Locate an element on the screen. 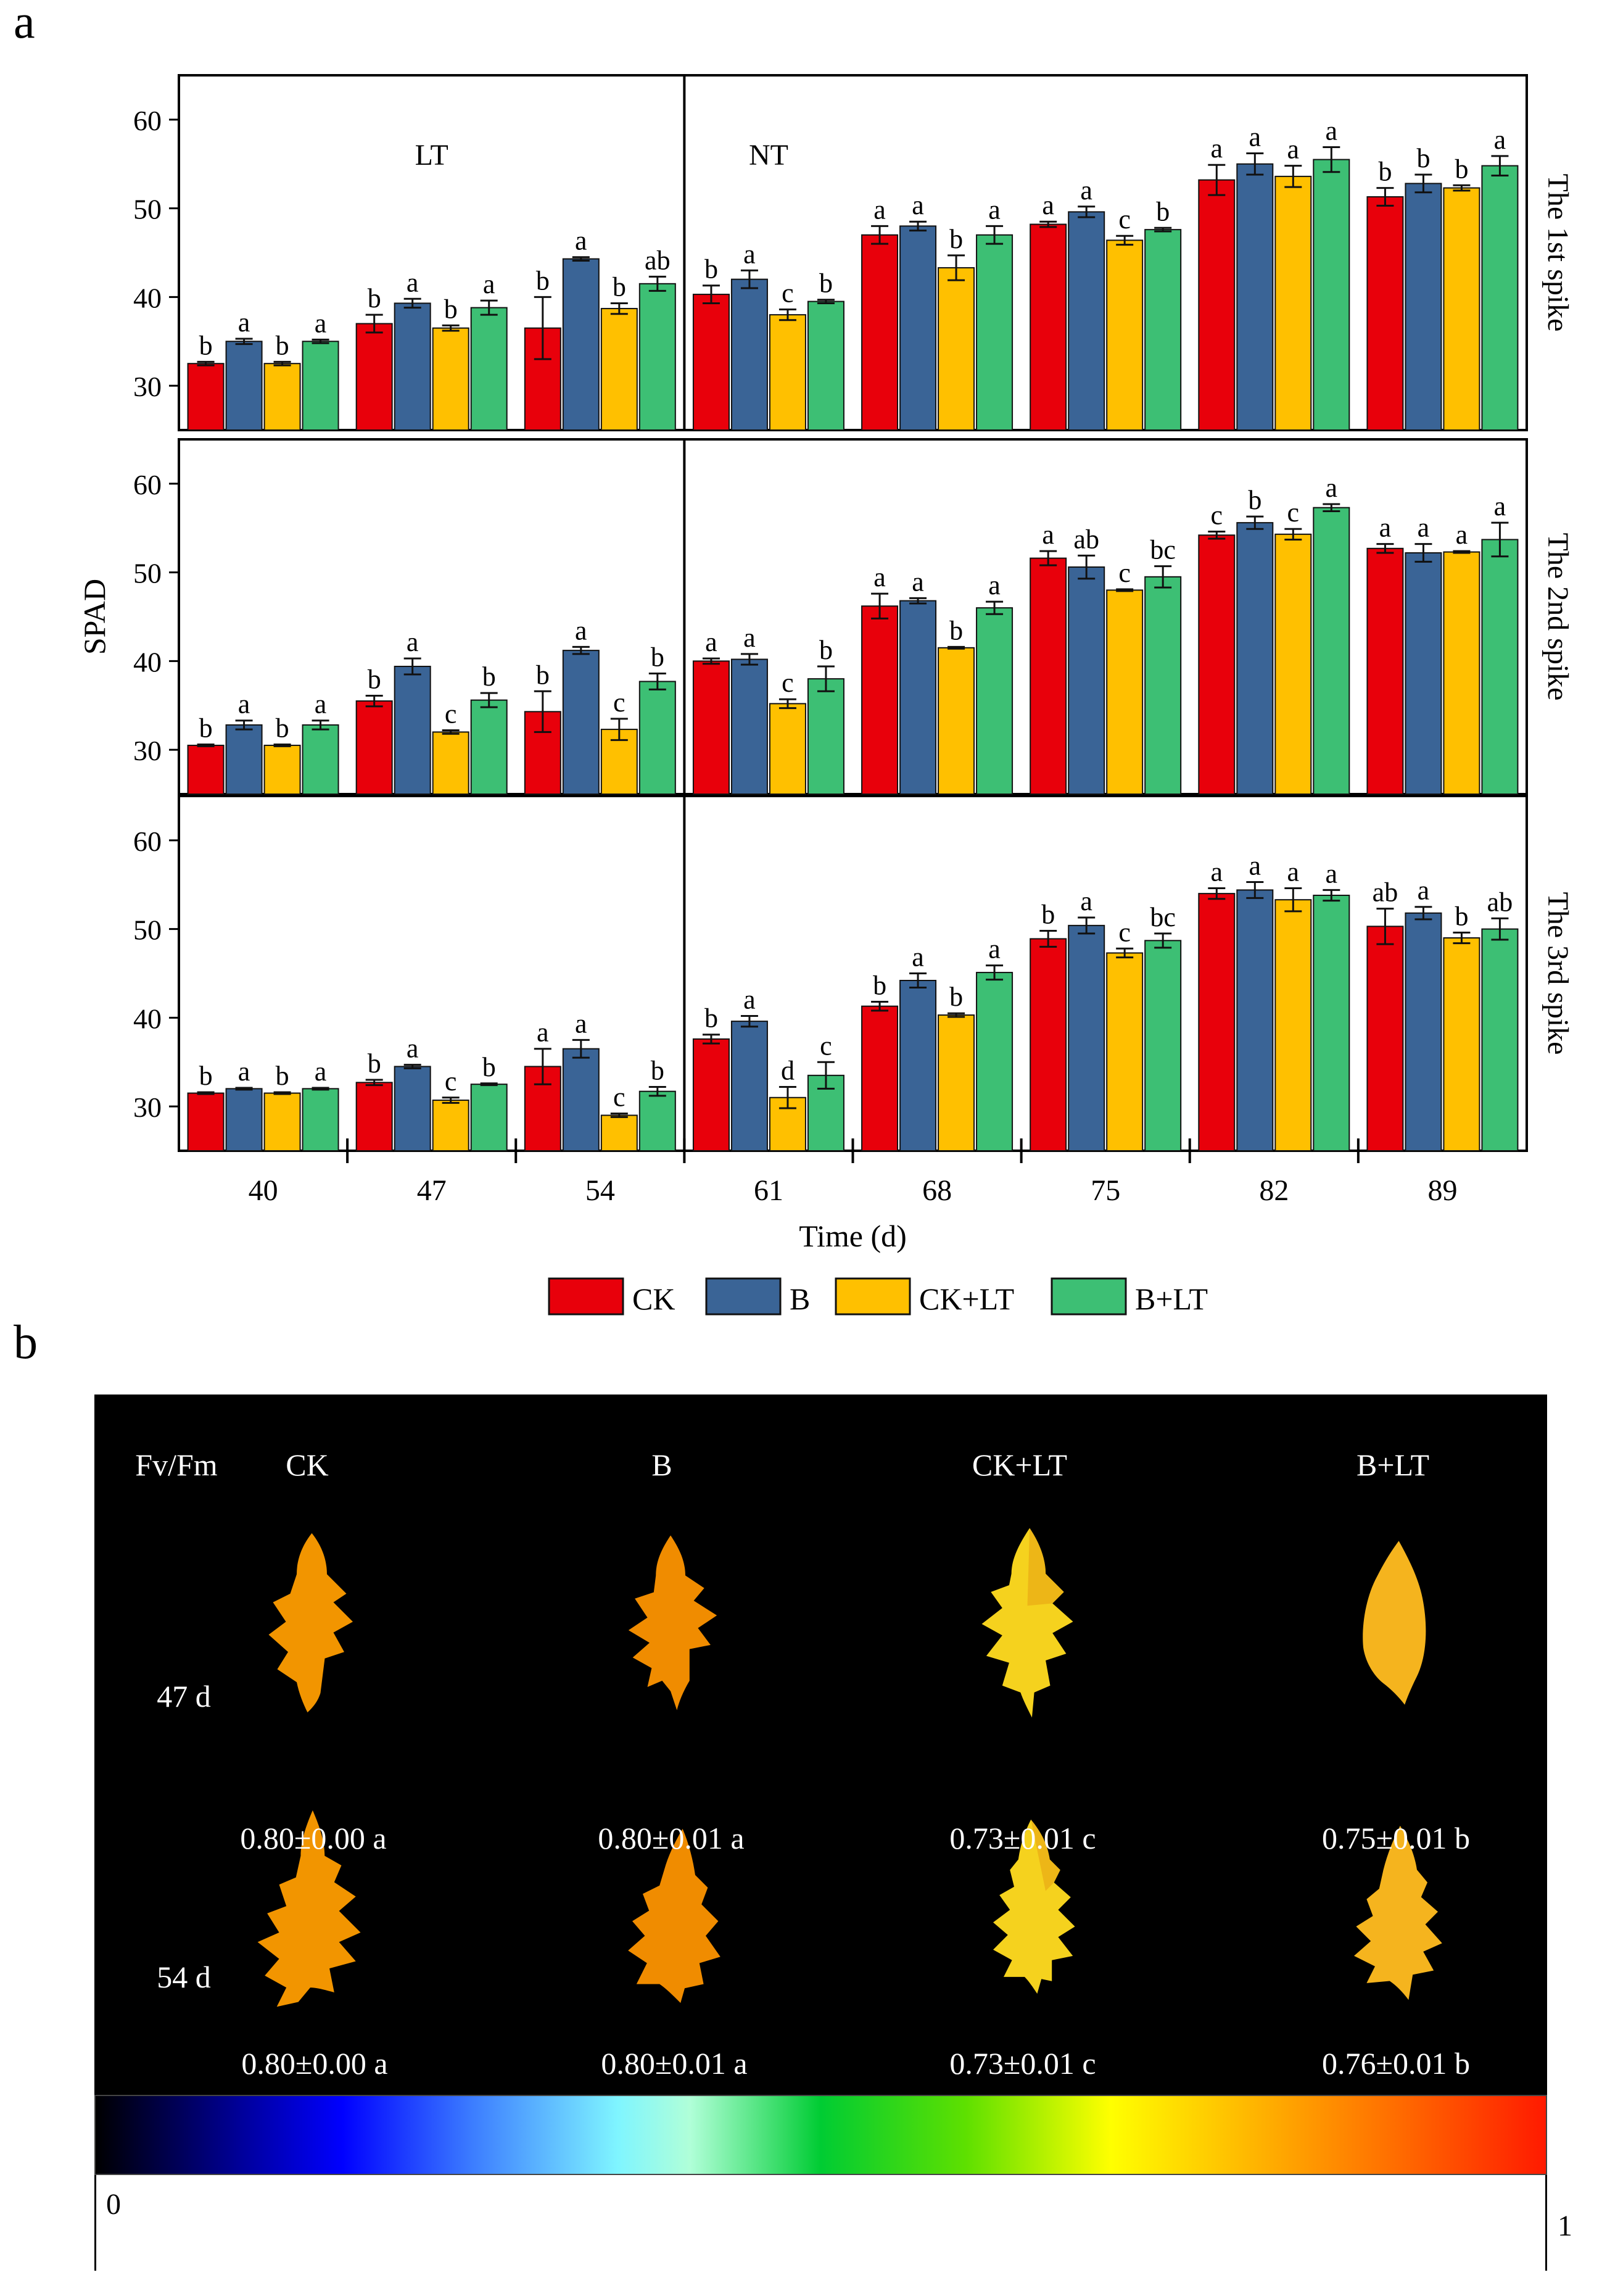  significance-letter: ab is located at coordinates (1385, 892).